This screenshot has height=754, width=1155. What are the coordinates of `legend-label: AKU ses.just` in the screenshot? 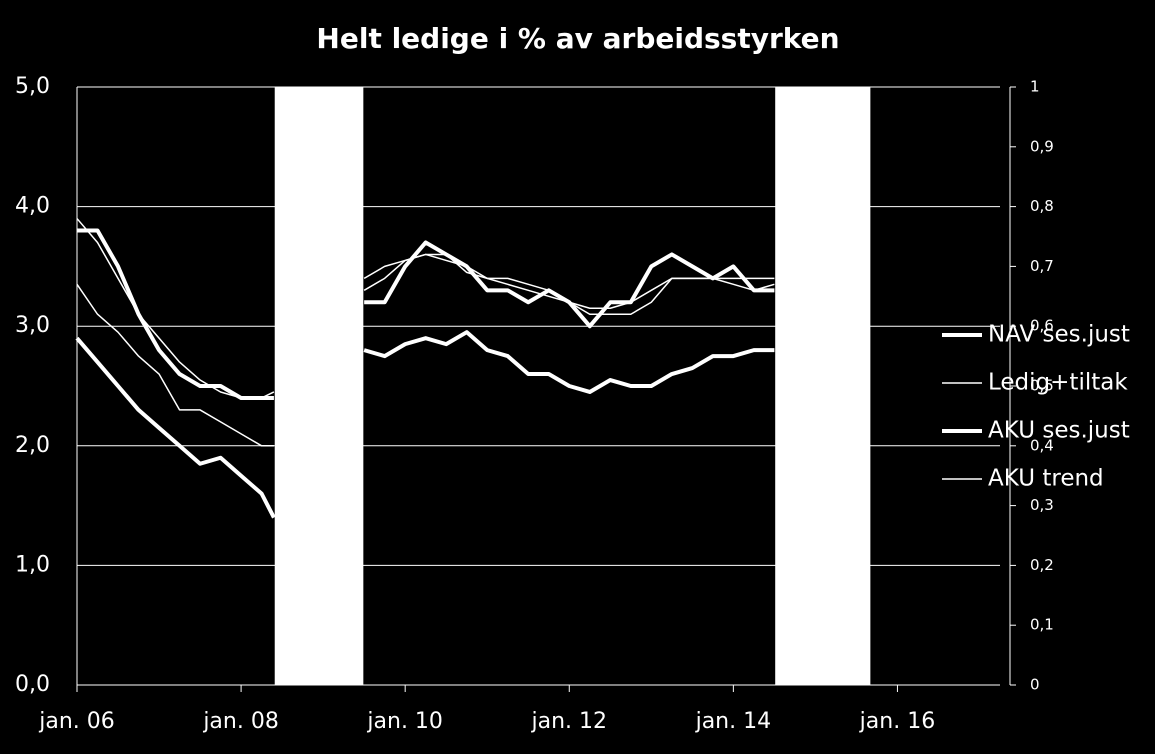 It's located at (1059, 431).